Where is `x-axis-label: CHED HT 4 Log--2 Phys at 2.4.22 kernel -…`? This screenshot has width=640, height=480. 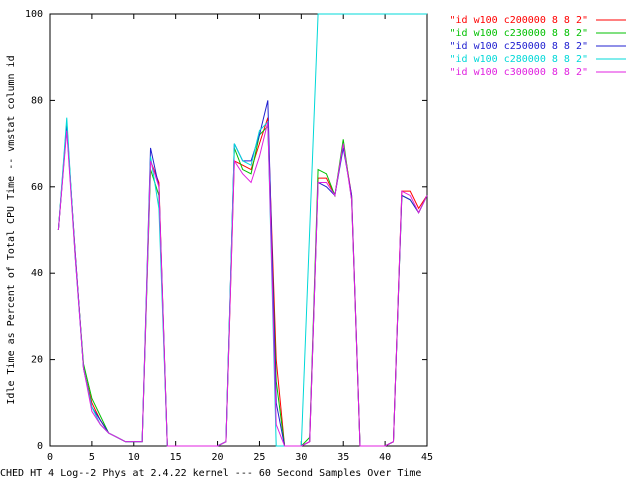
x-axis-label: CHED HT 4 Log--2 Phys at 2.4.22 kernel -… is located at coordinates (210, 473).